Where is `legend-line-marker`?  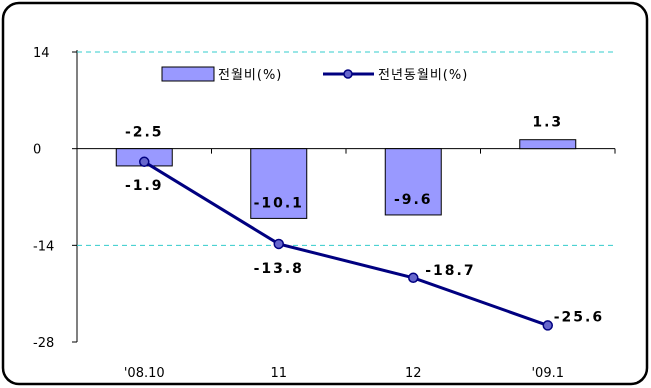 legend-line-marker is located at coordinates (348, 74).